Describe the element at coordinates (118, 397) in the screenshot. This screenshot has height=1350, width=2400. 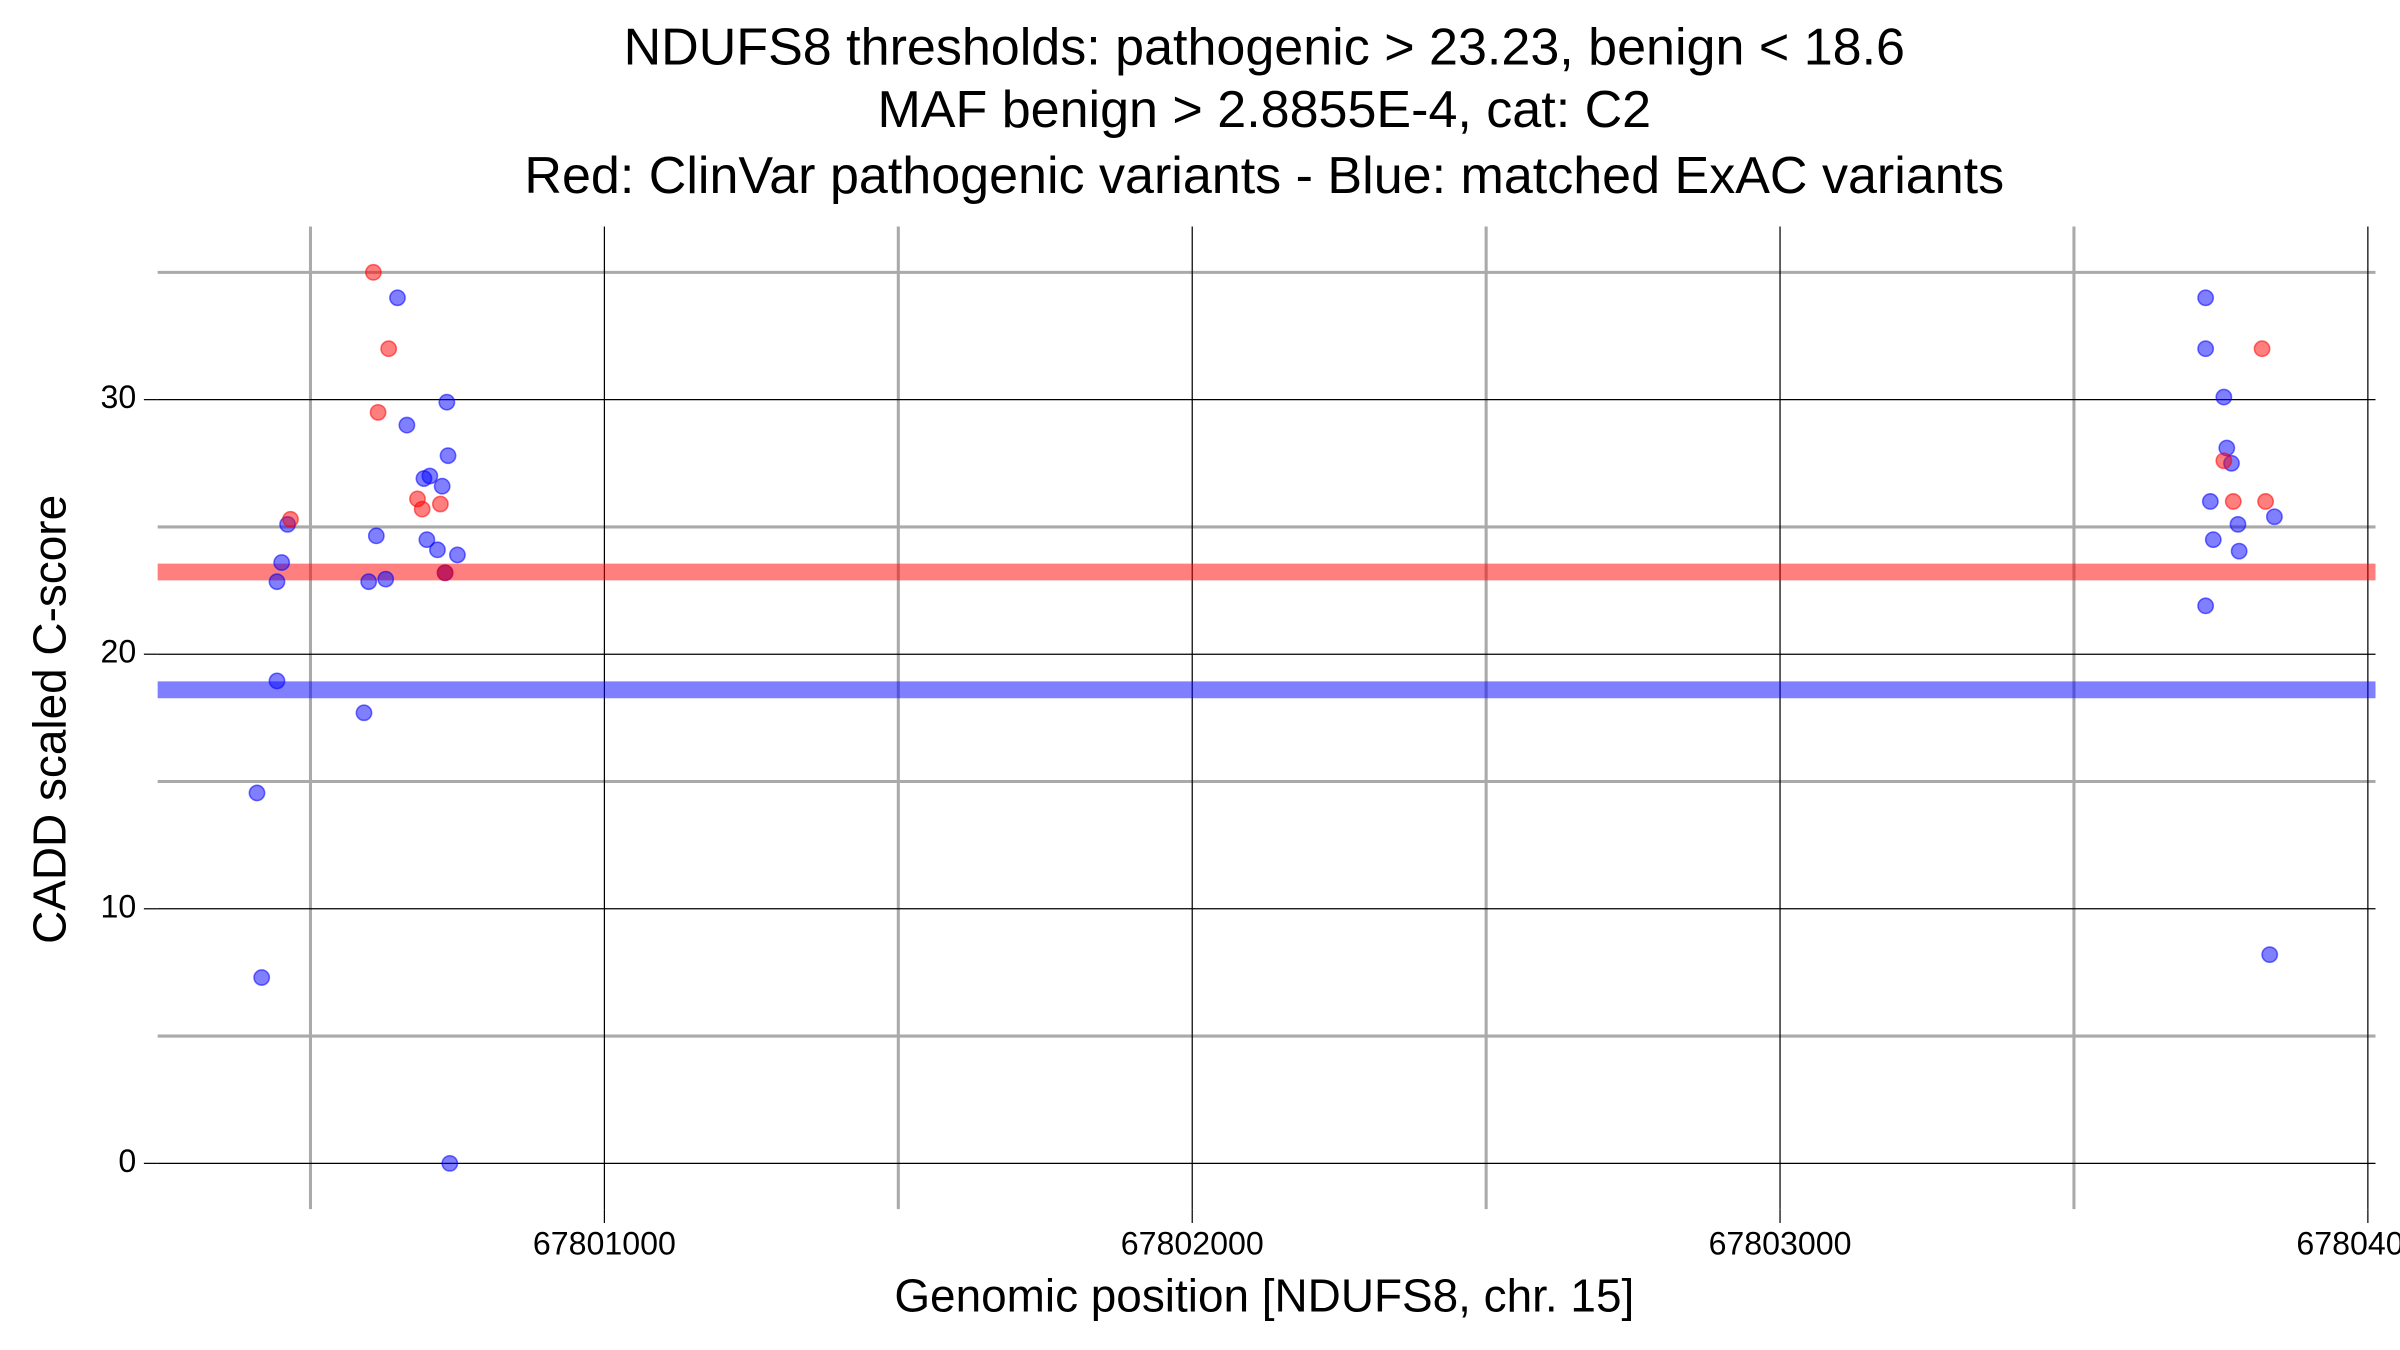
I see `y-tick-label: 30` at that location.